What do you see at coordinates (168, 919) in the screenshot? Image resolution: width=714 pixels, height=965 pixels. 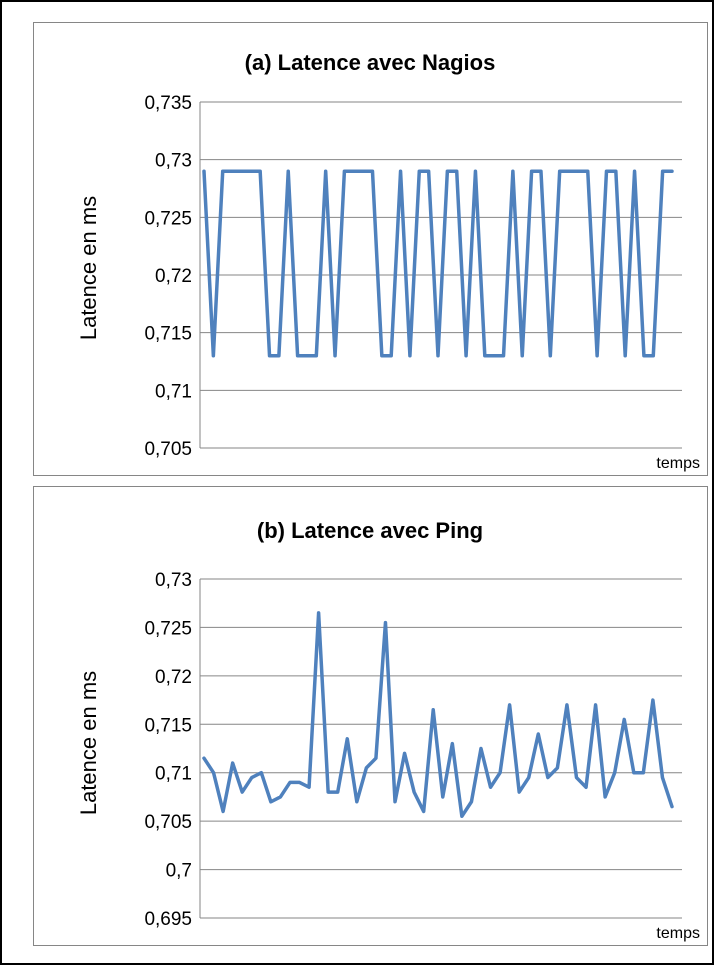 I see `y-tick-label: 0,695` at bounding box center [168, 919].